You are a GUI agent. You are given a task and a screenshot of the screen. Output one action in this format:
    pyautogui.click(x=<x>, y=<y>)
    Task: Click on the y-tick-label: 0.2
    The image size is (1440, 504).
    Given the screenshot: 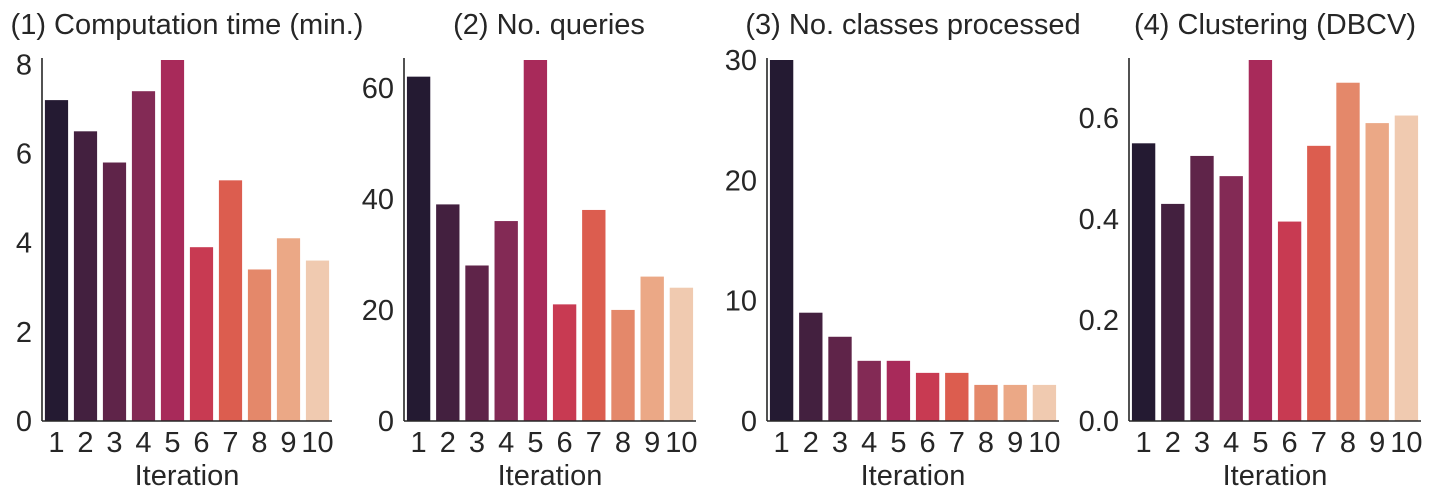 What is the action you would take?
    pyautogui.click(x=1099, y=321)
    